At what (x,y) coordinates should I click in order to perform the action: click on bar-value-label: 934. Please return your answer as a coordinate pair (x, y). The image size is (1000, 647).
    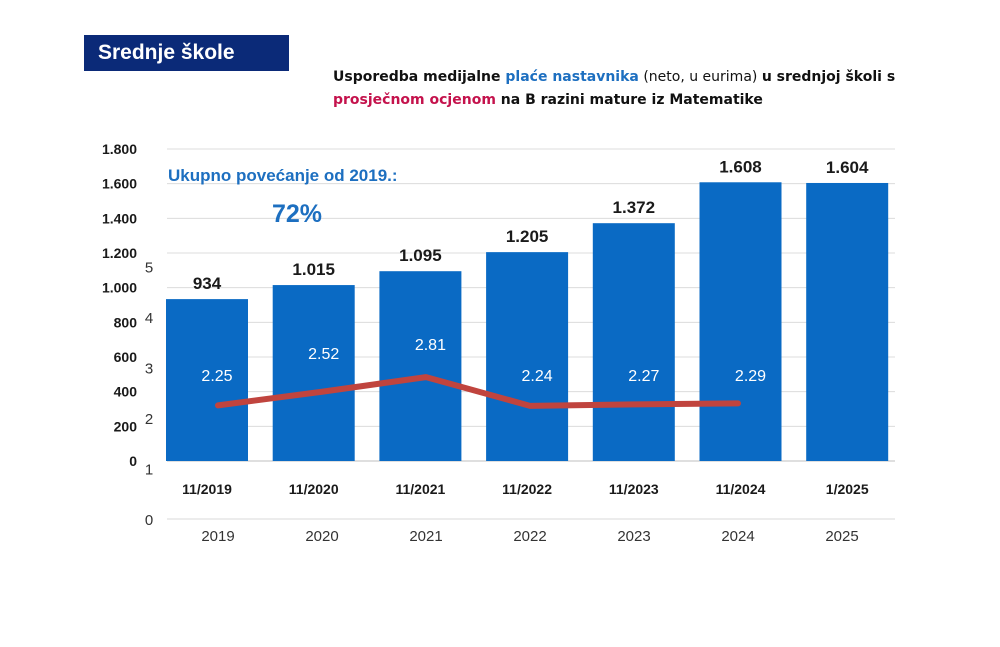
    Looking at the image, I should click on (207, 283).